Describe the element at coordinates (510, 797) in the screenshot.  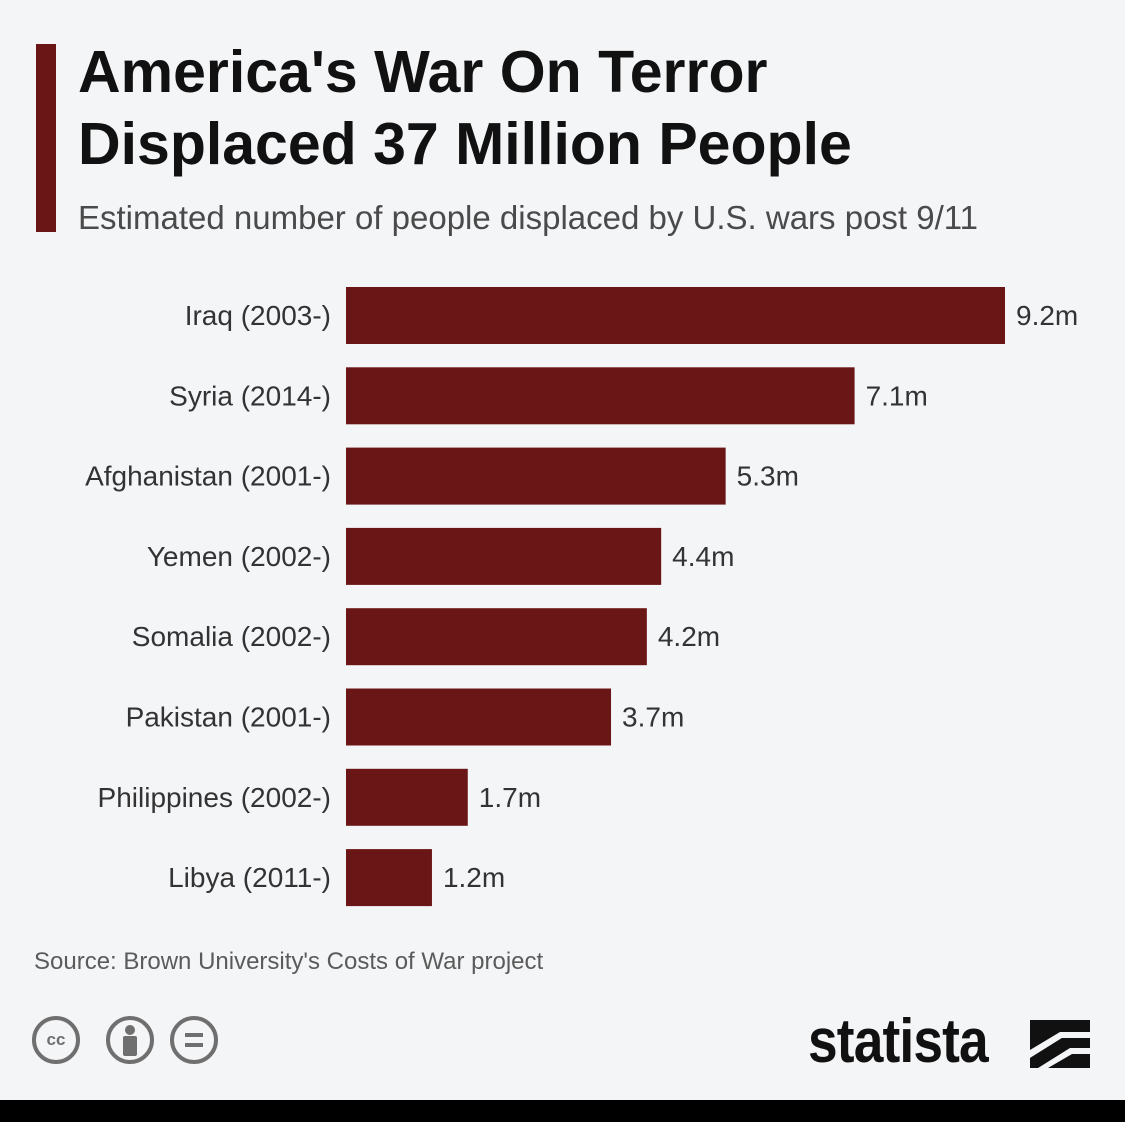
I see `value-label: 1.7m` at that location.